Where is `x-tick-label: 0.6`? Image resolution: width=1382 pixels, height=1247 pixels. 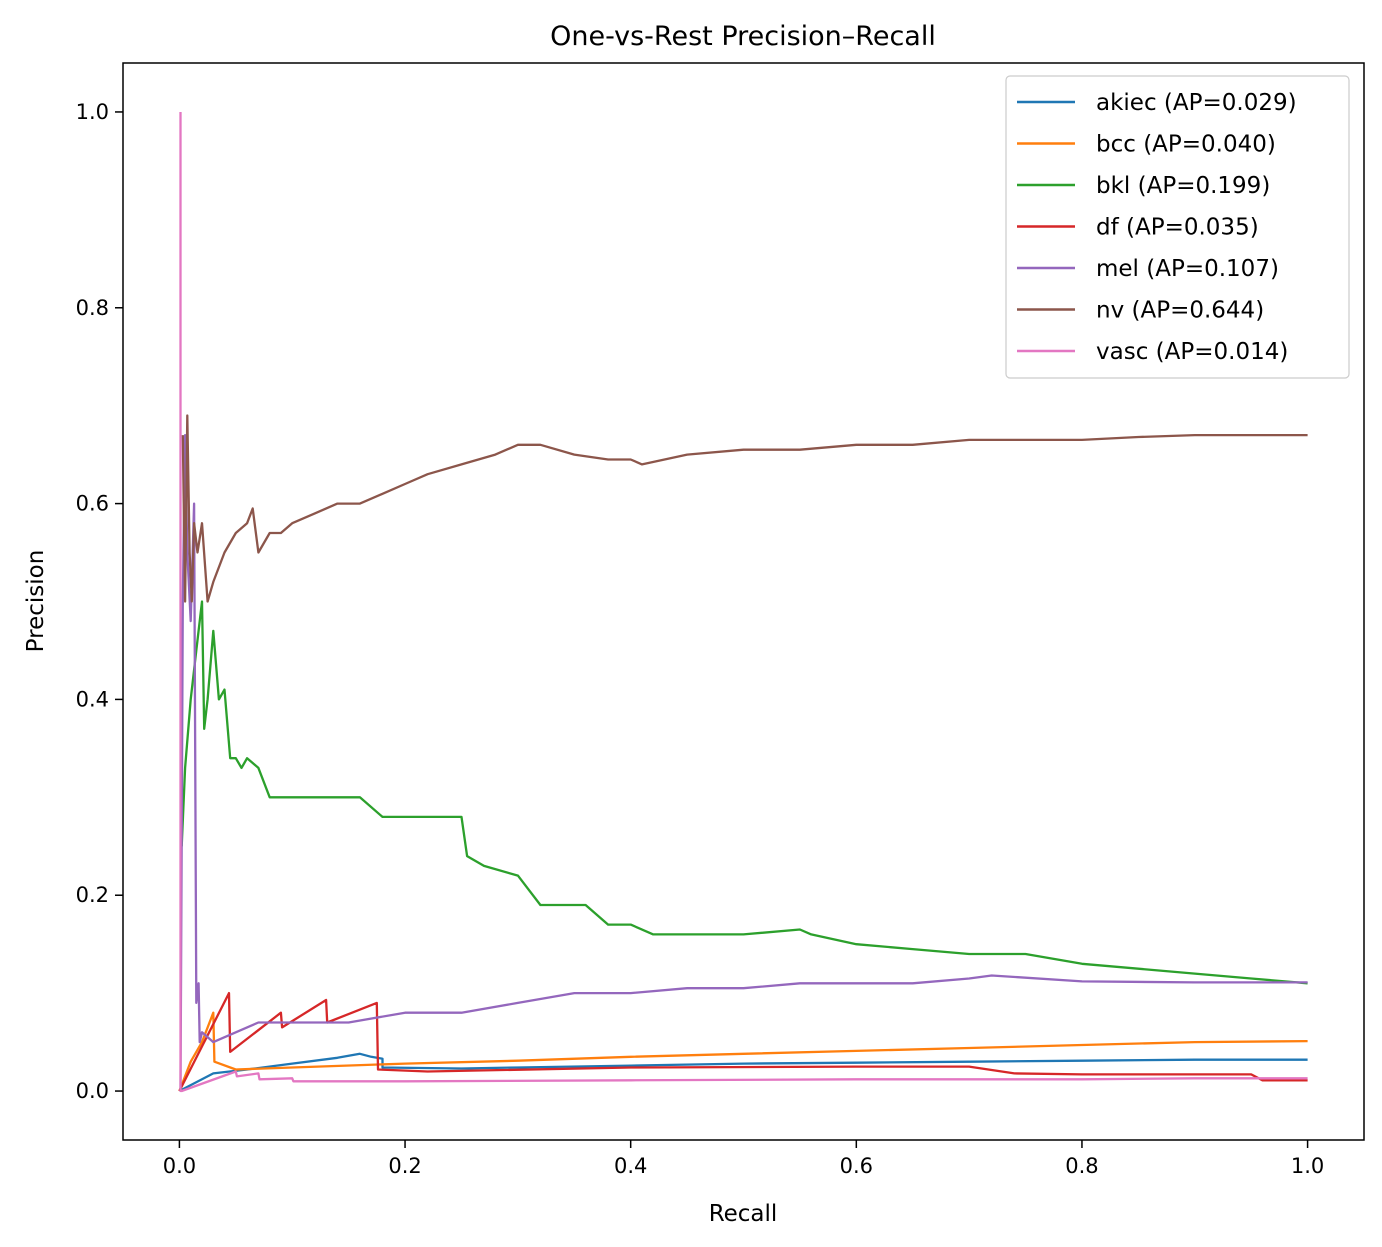
x-tick-label: 0.6 is located at coordinates (856, 1166).